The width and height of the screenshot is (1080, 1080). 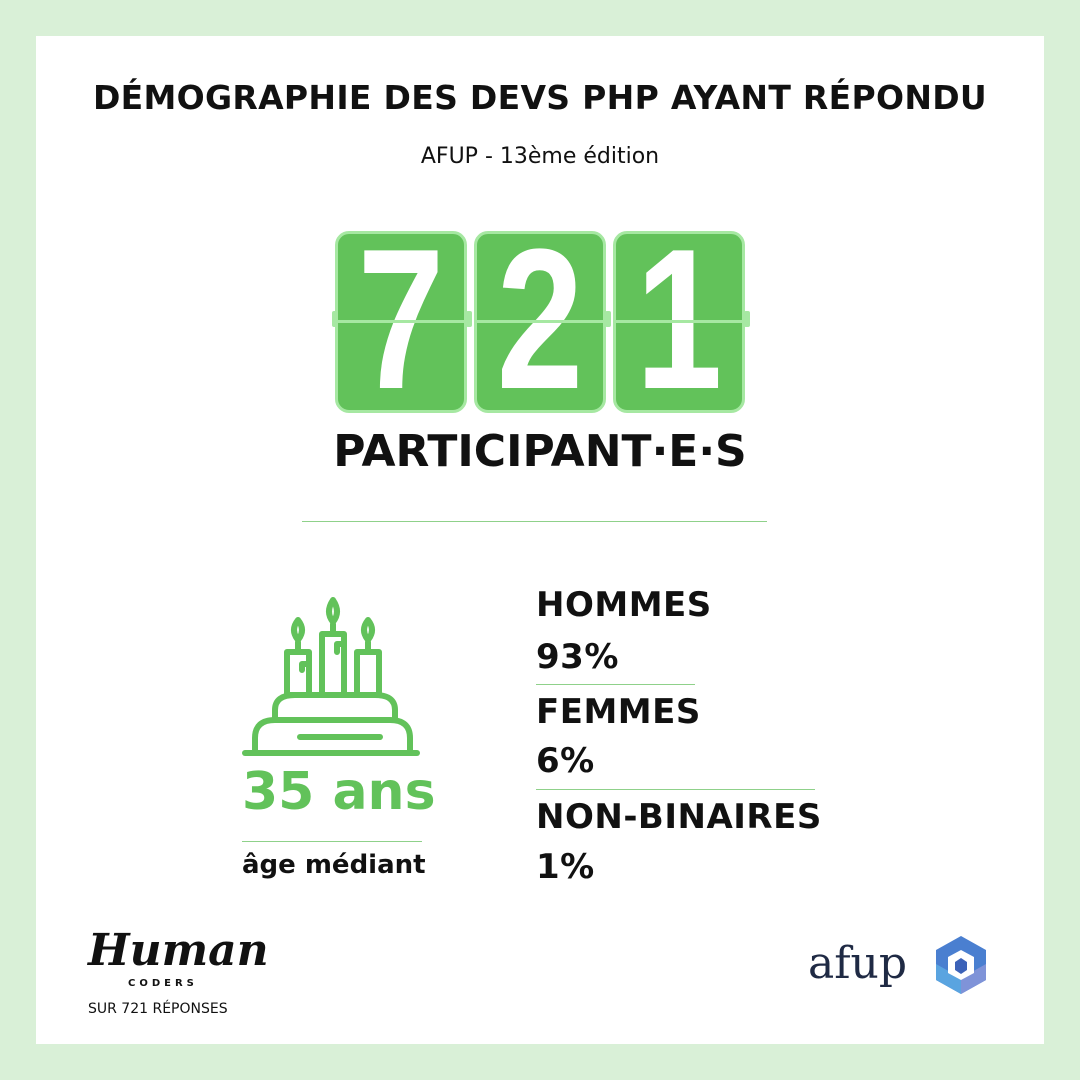 I want to click on afup-hexagon-logo-icon, so click(x=961, y=965).